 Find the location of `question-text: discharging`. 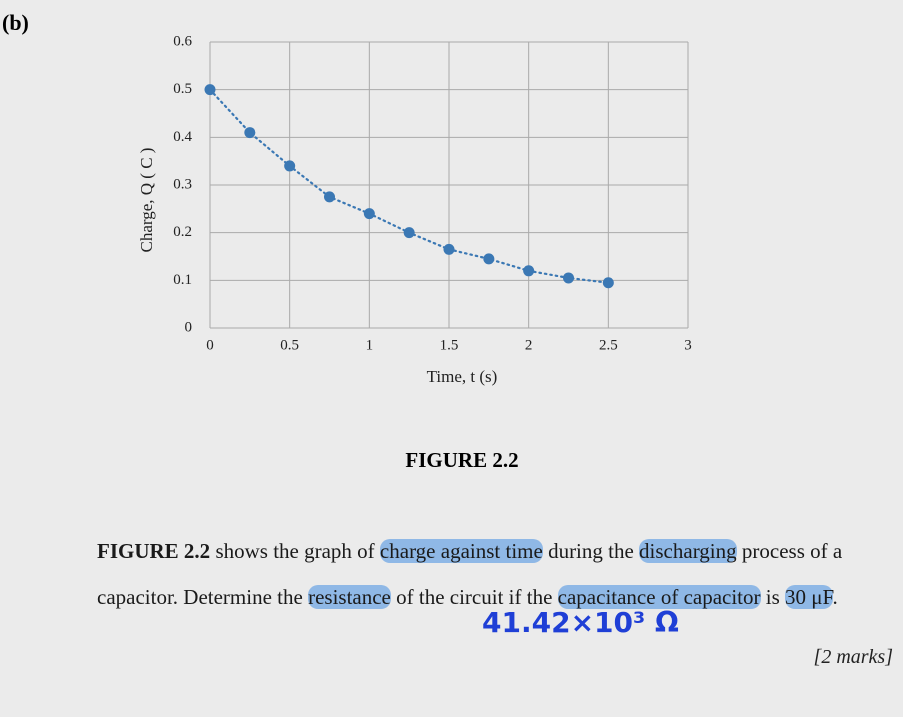

question-text: discharging is located at coordinates (688, 551).